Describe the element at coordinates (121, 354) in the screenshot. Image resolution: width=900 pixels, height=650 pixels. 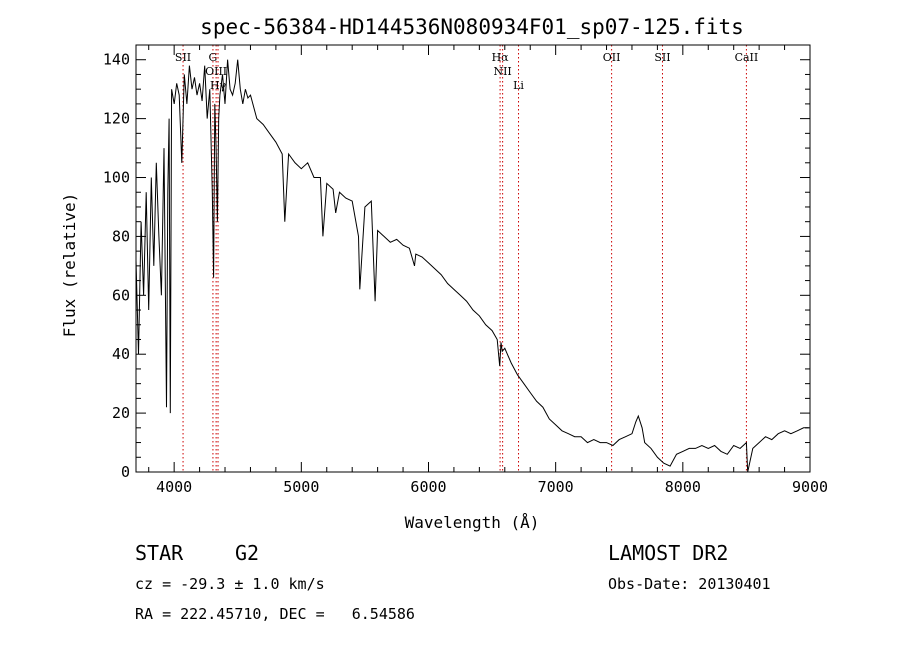
I see `y-tick-label: 40` at that location.